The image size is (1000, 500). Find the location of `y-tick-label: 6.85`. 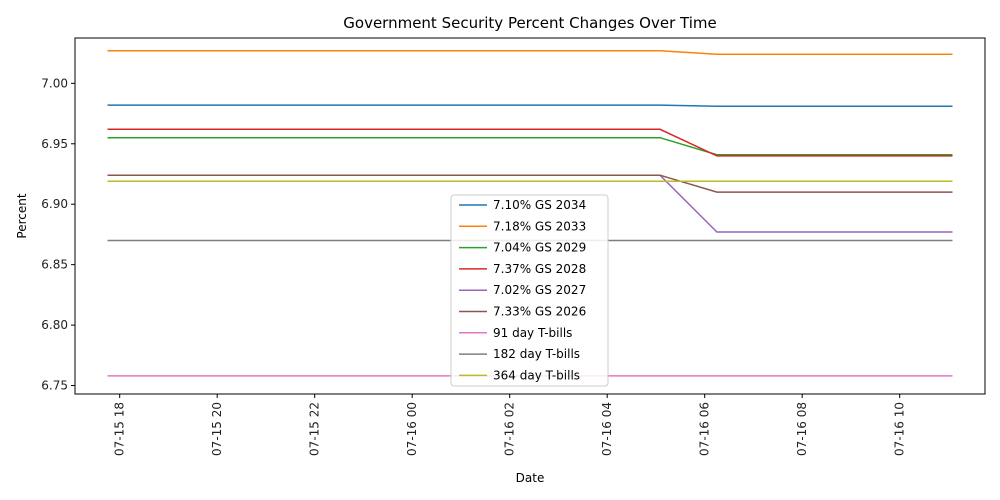

y-tick-label: 6.85 is located at coordinates (54, 265).